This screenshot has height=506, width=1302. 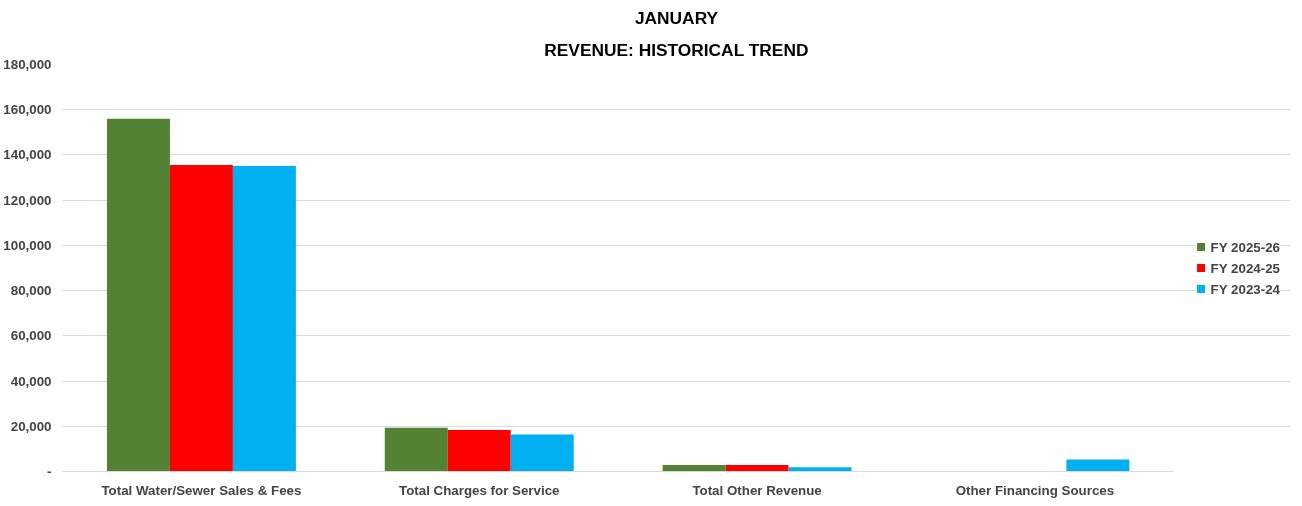 What do you see at coordinates (27, 64) in the screenshot?
I see `y-tick-label: 180,000` at bounding box center [27, 64].